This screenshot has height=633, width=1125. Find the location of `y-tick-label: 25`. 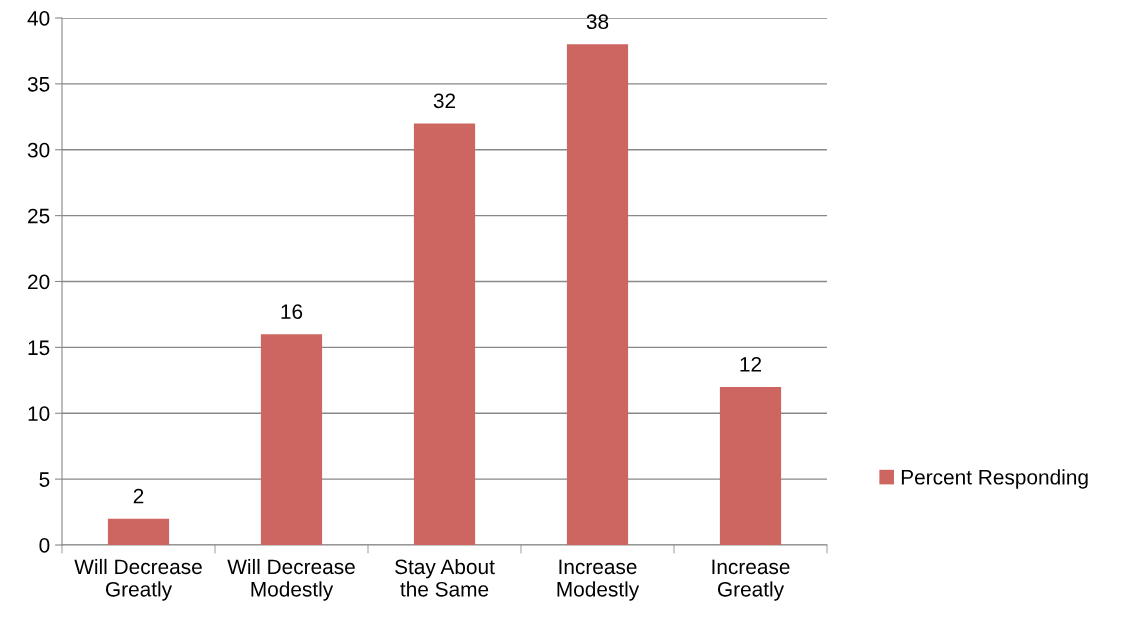

y-tick-label: 25 is located at coordinates (39, 216).